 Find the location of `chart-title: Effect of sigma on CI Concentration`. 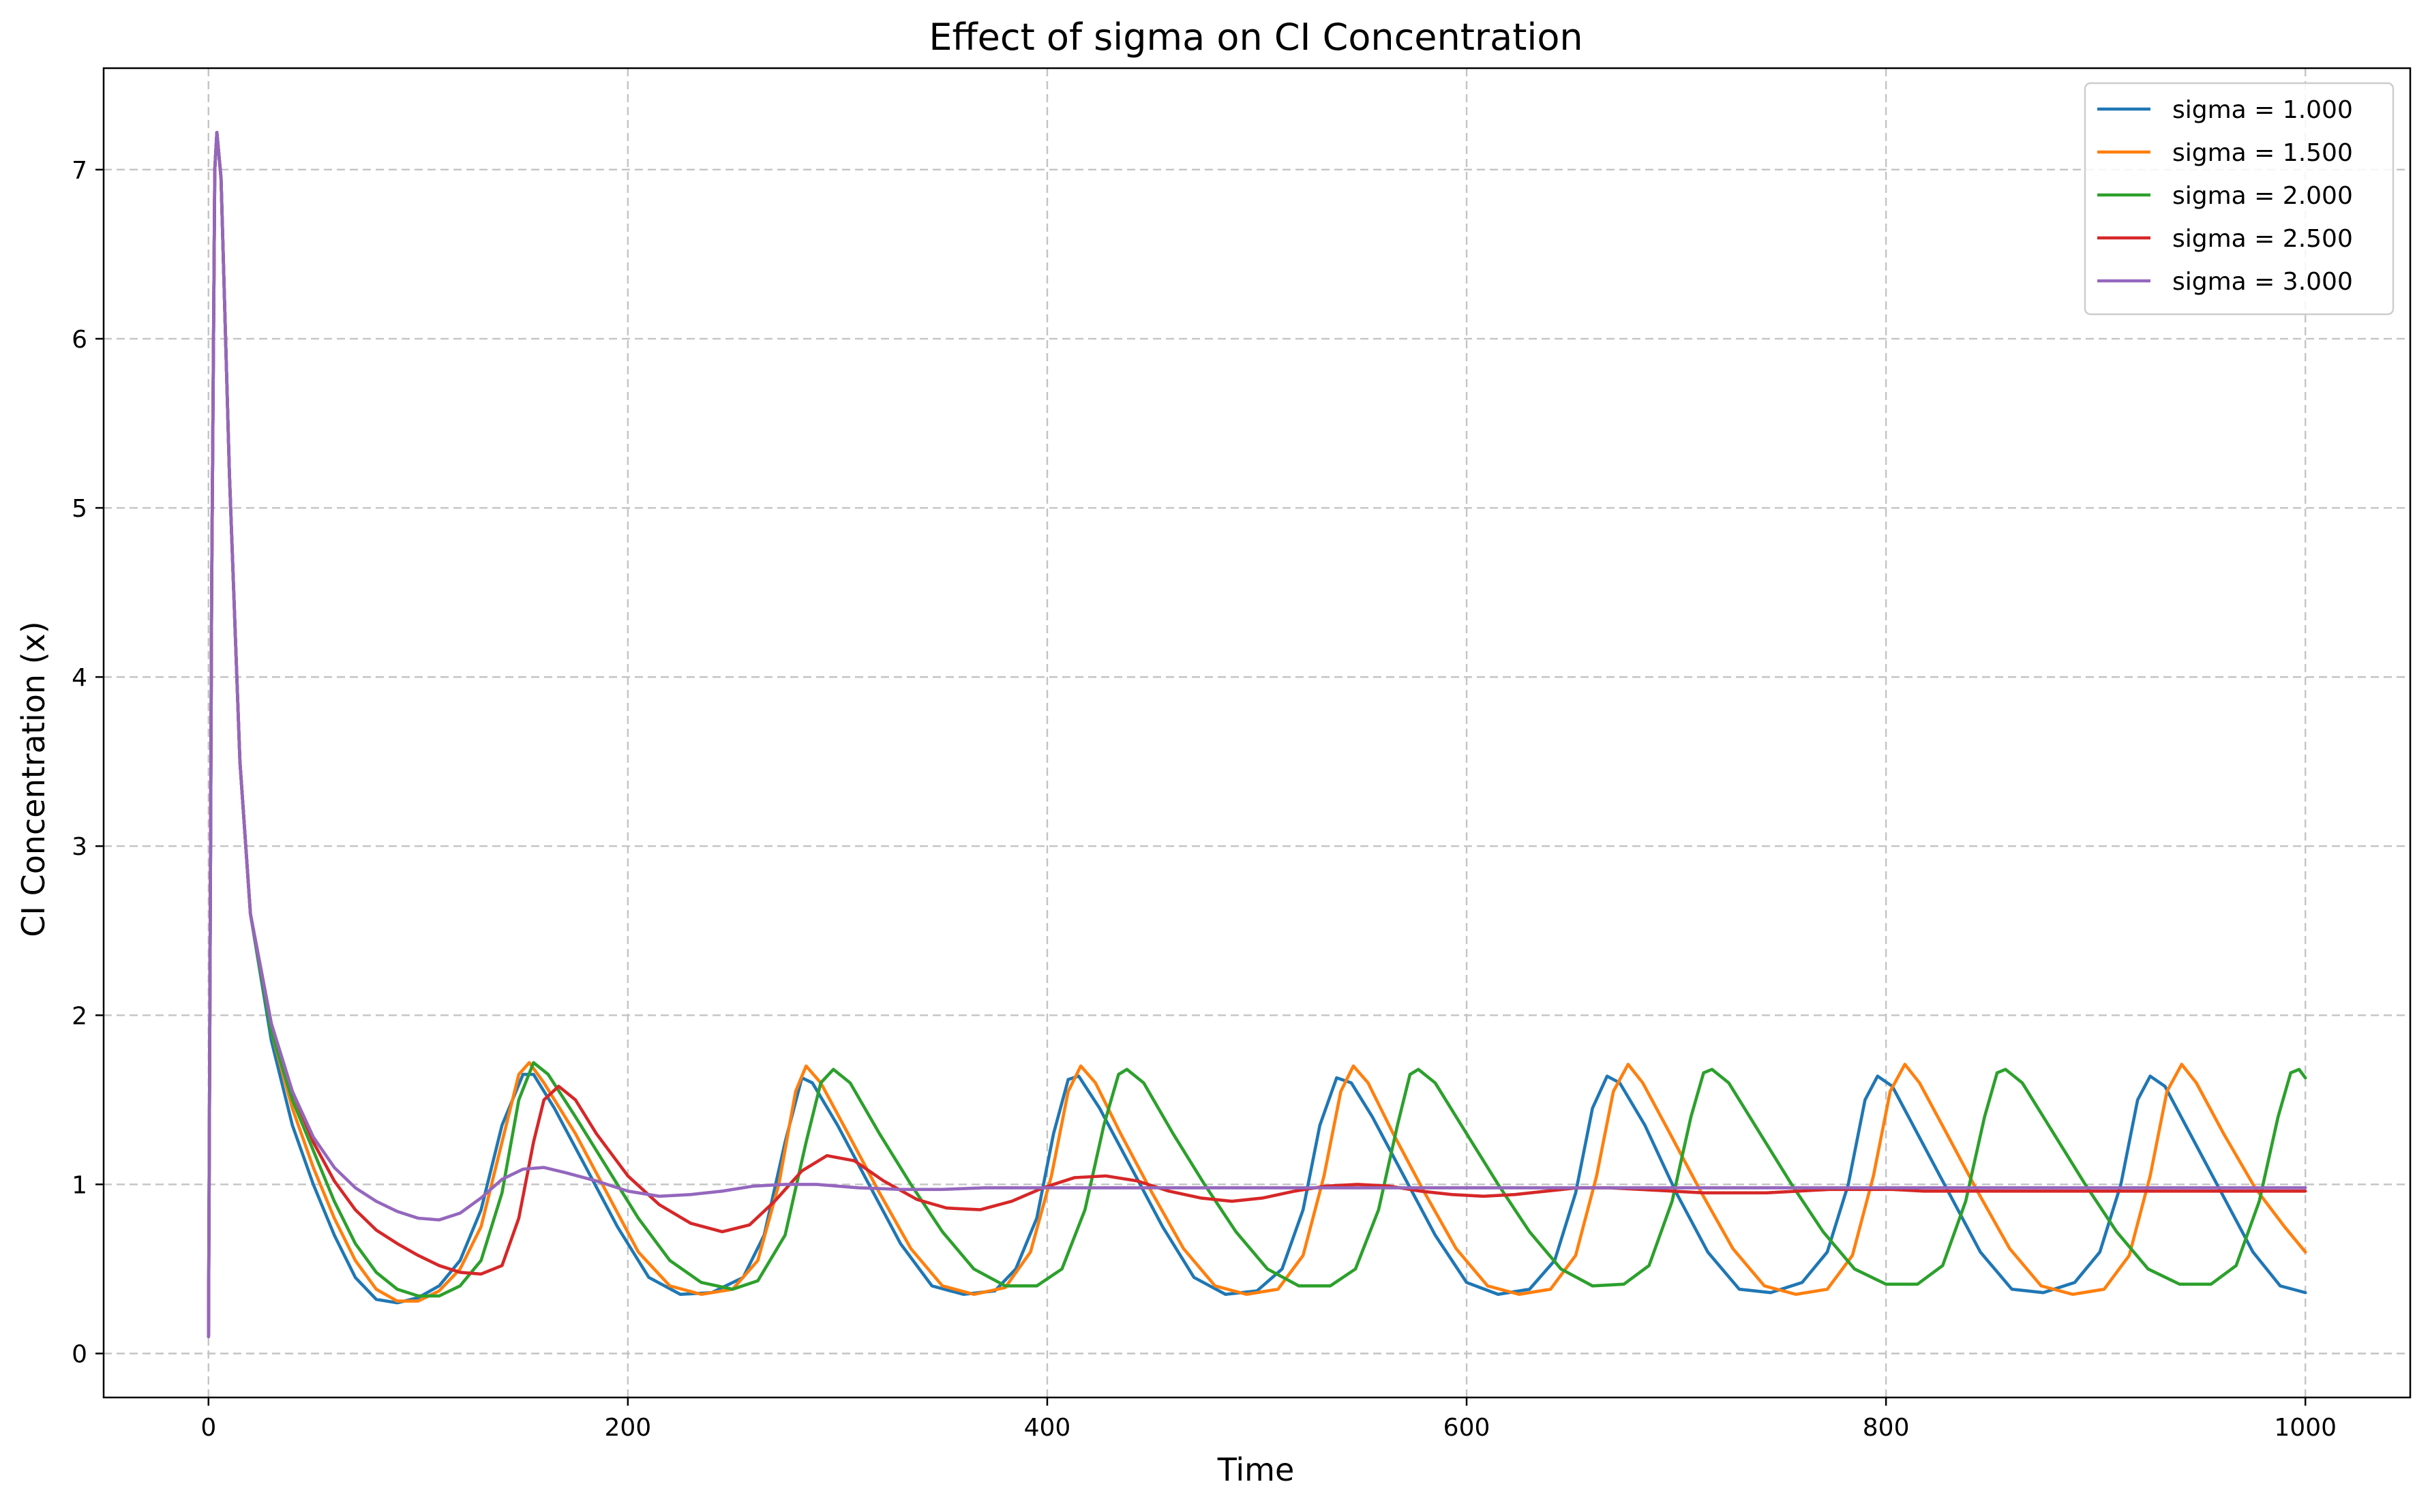

chart-title: Effect of sigma on CI Concentration is located at coordinates (1255, 38).